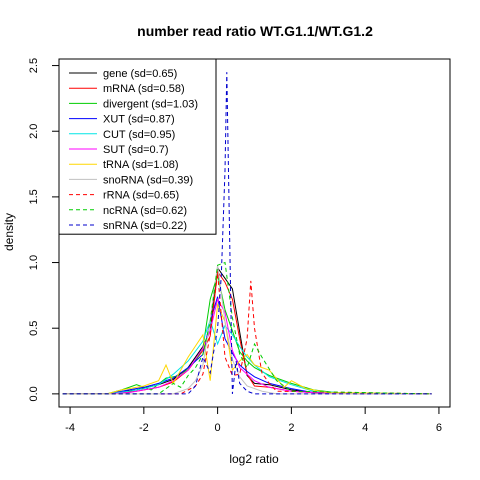 This screenshot has height=480, width=480. What do you see at coordinates (145, 211) in the screenshot?
I see `legend-label-9: ncRNA (sd=0.62)` at bounding box center [145, 211].